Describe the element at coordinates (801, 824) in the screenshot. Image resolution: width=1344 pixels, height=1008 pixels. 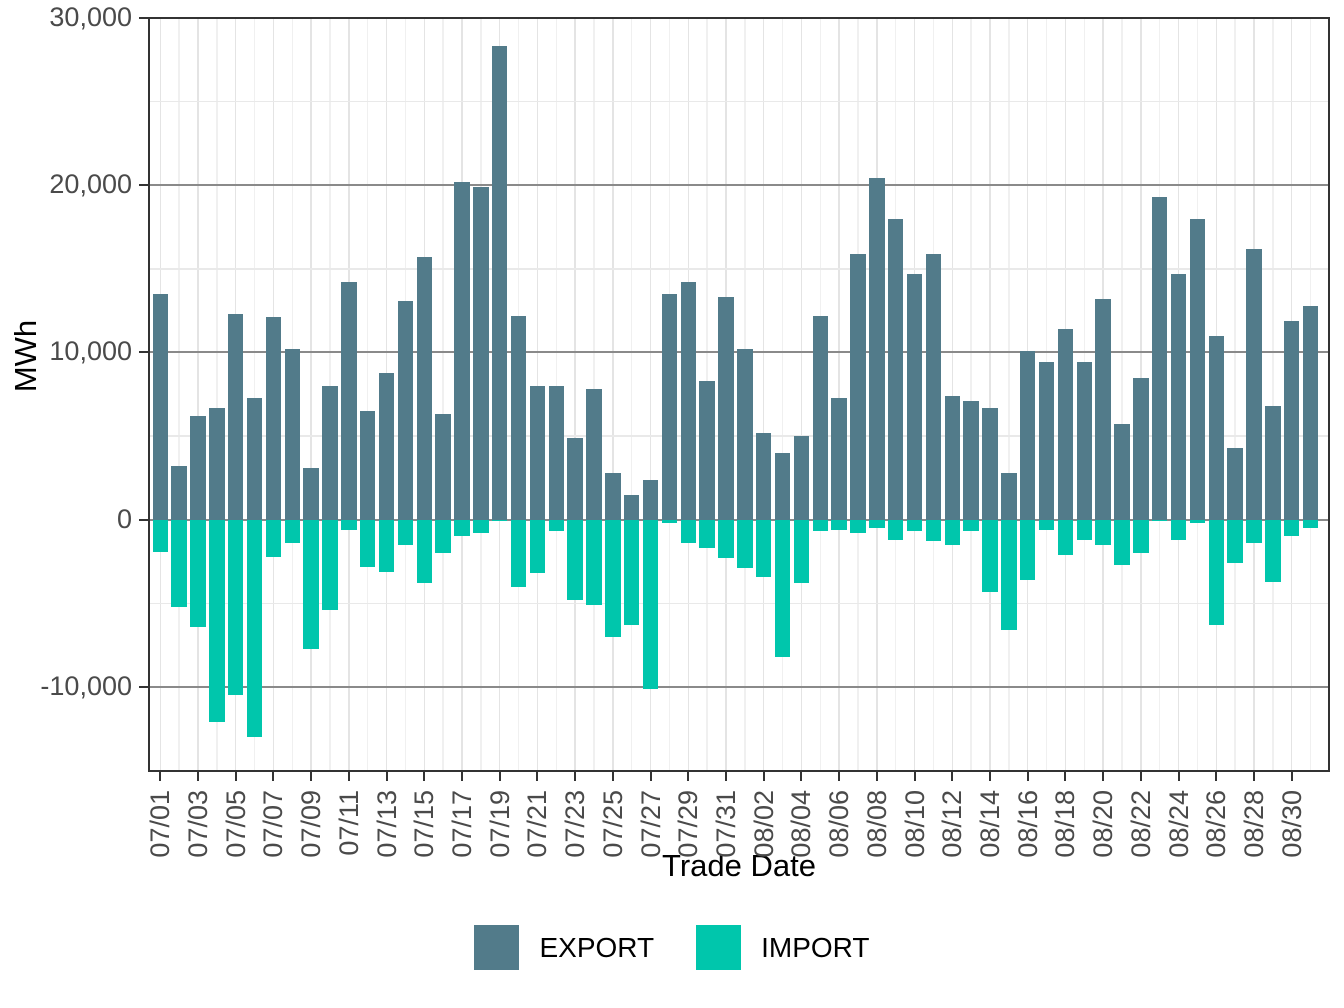
I see `x-axis-tick-label: 08/04` at that location.